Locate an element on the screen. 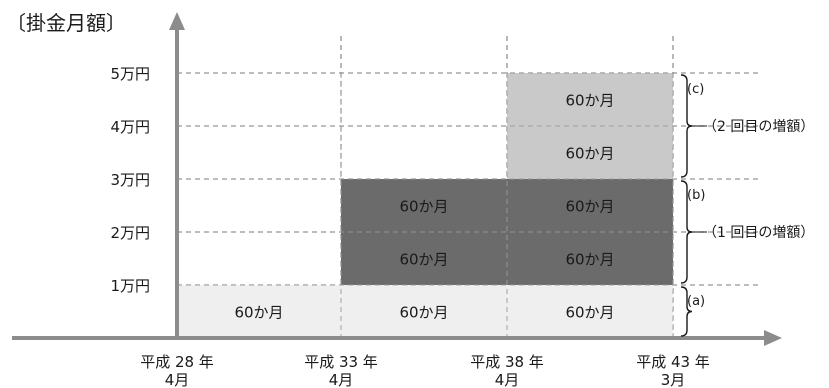 The width and height of the screenshot is (829, 388). x-axis-arrow is located at coordinates (773, 338).